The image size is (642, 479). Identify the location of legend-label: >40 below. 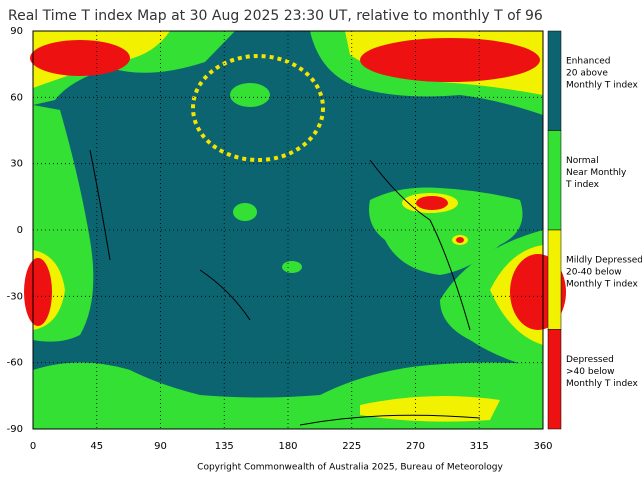
(590, 372).